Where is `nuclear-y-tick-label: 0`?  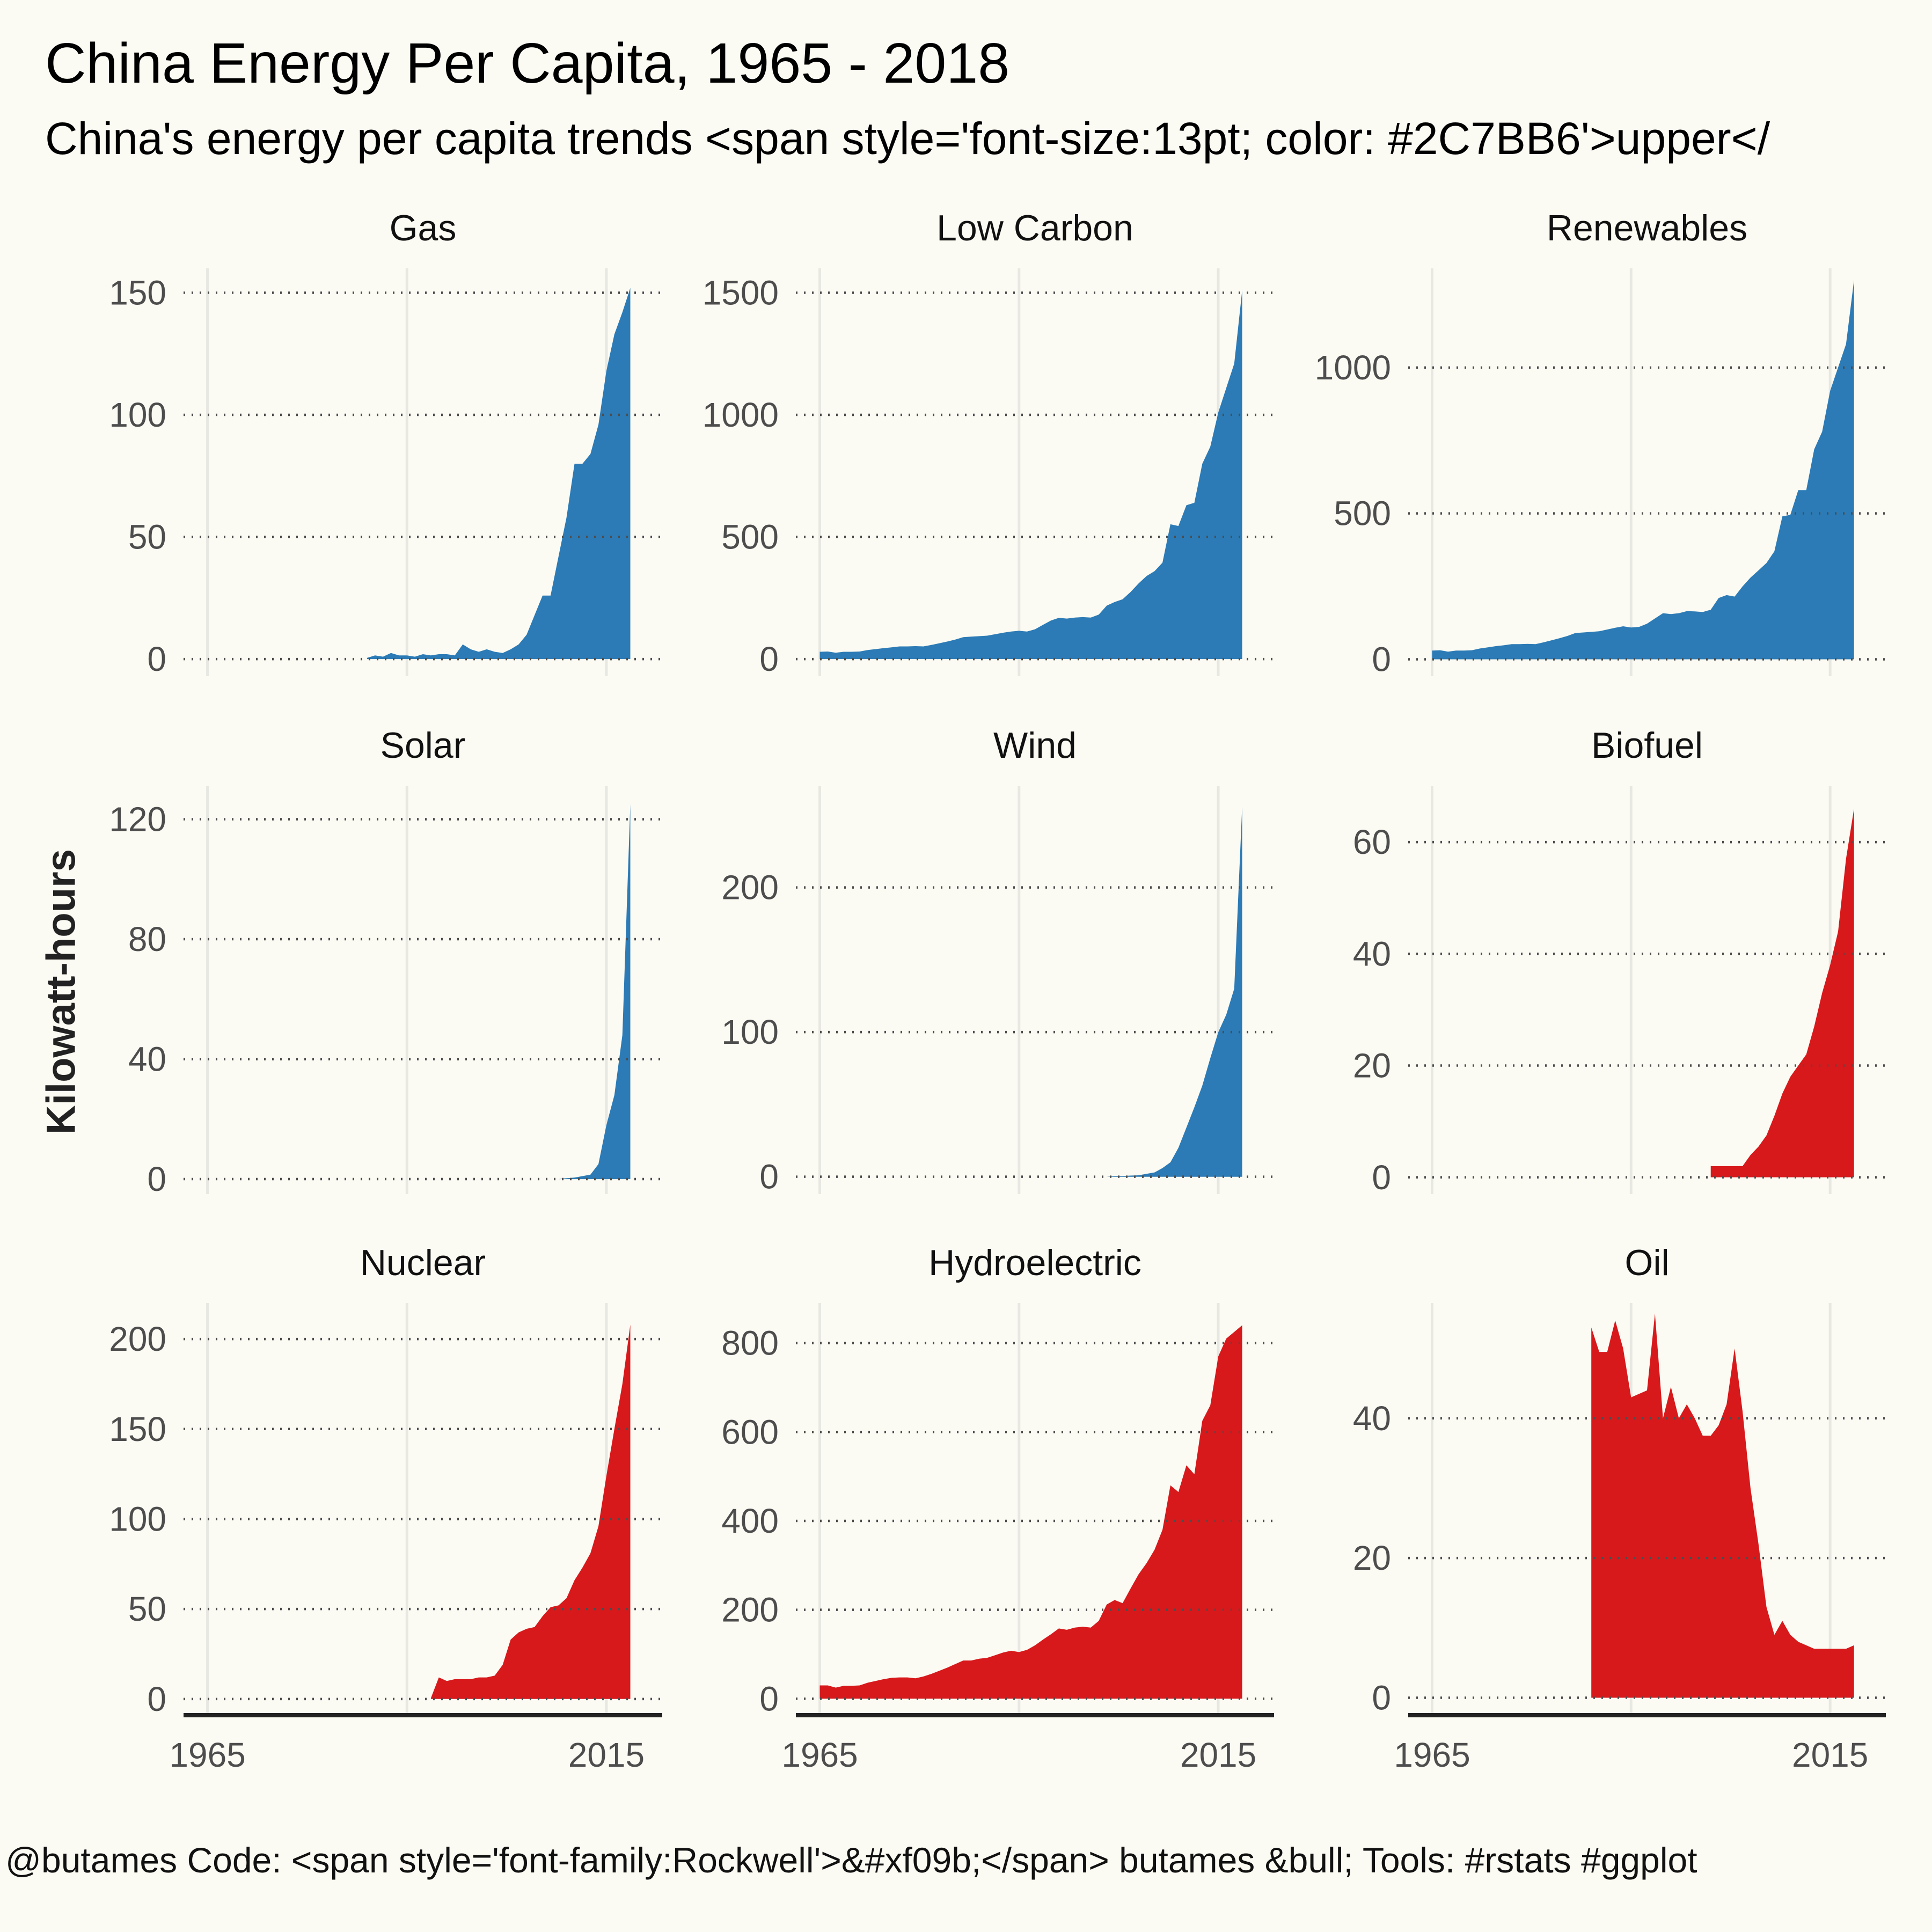 nuclear-y-tick-label: 0 is located at coordinates (156, 1699).